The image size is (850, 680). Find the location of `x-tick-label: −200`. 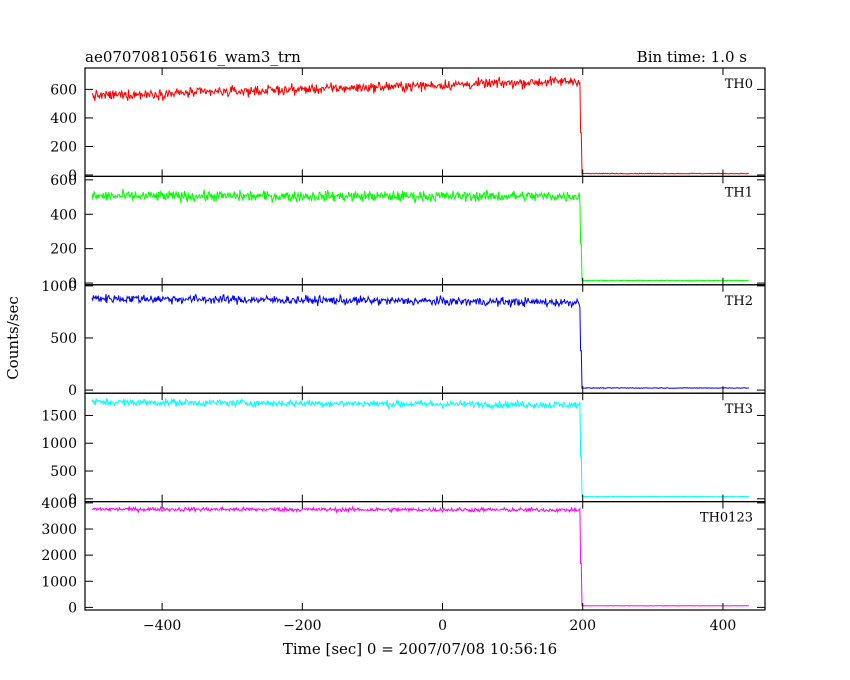

x-tick-label: −200 is located at coordinates (302, 626).